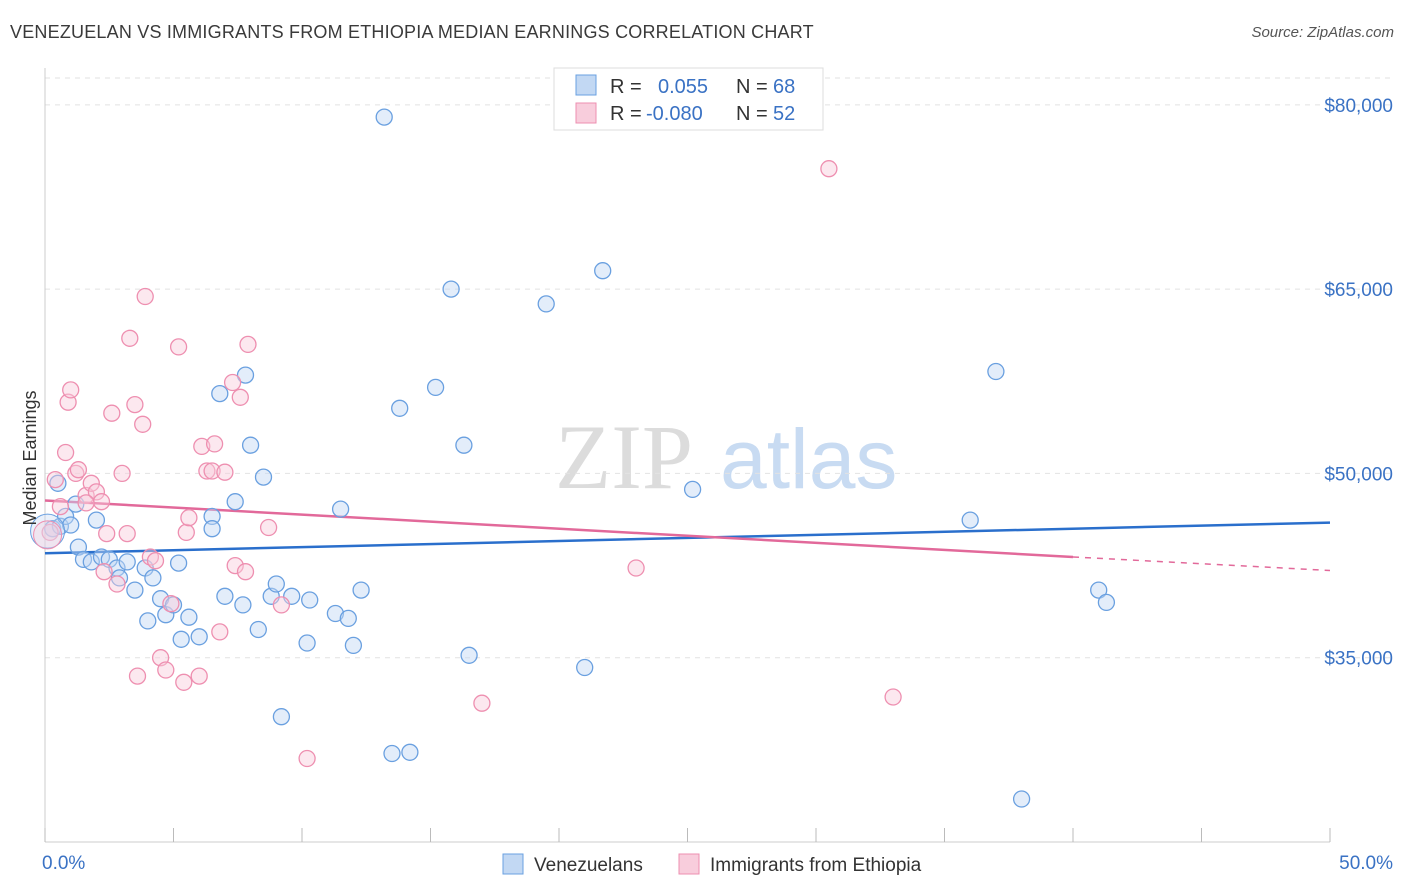 This screenshot has height=892, width=1406. Describe the element at coordinates (626, 114) in the screenshot. I see `legend-r-label-2: R =` at that location.